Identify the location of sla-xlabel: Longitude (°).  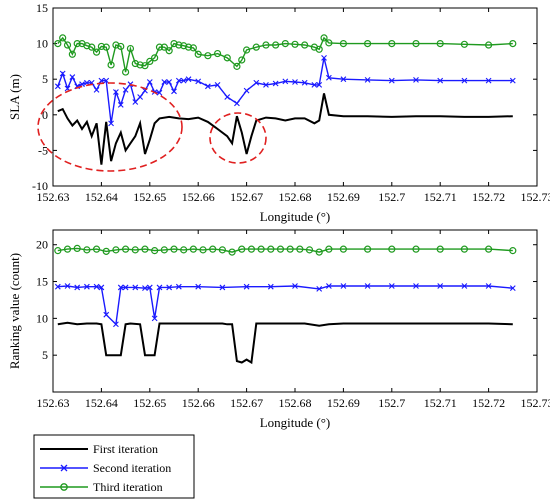
(295, 216).